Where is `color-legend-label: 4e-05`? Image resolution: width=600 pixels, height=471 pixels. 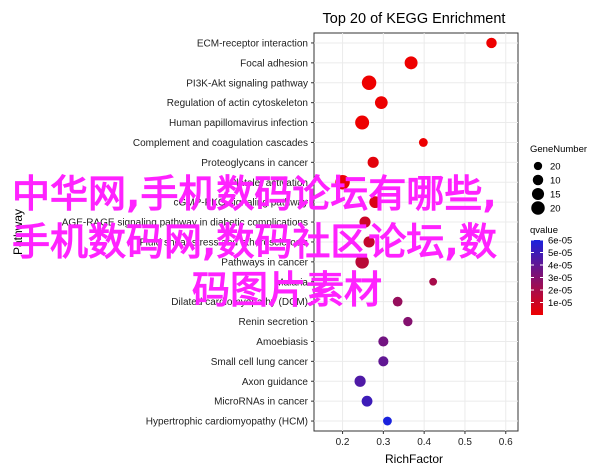 color-legend-label: 4e-05 is located at coordinates (560, 266).